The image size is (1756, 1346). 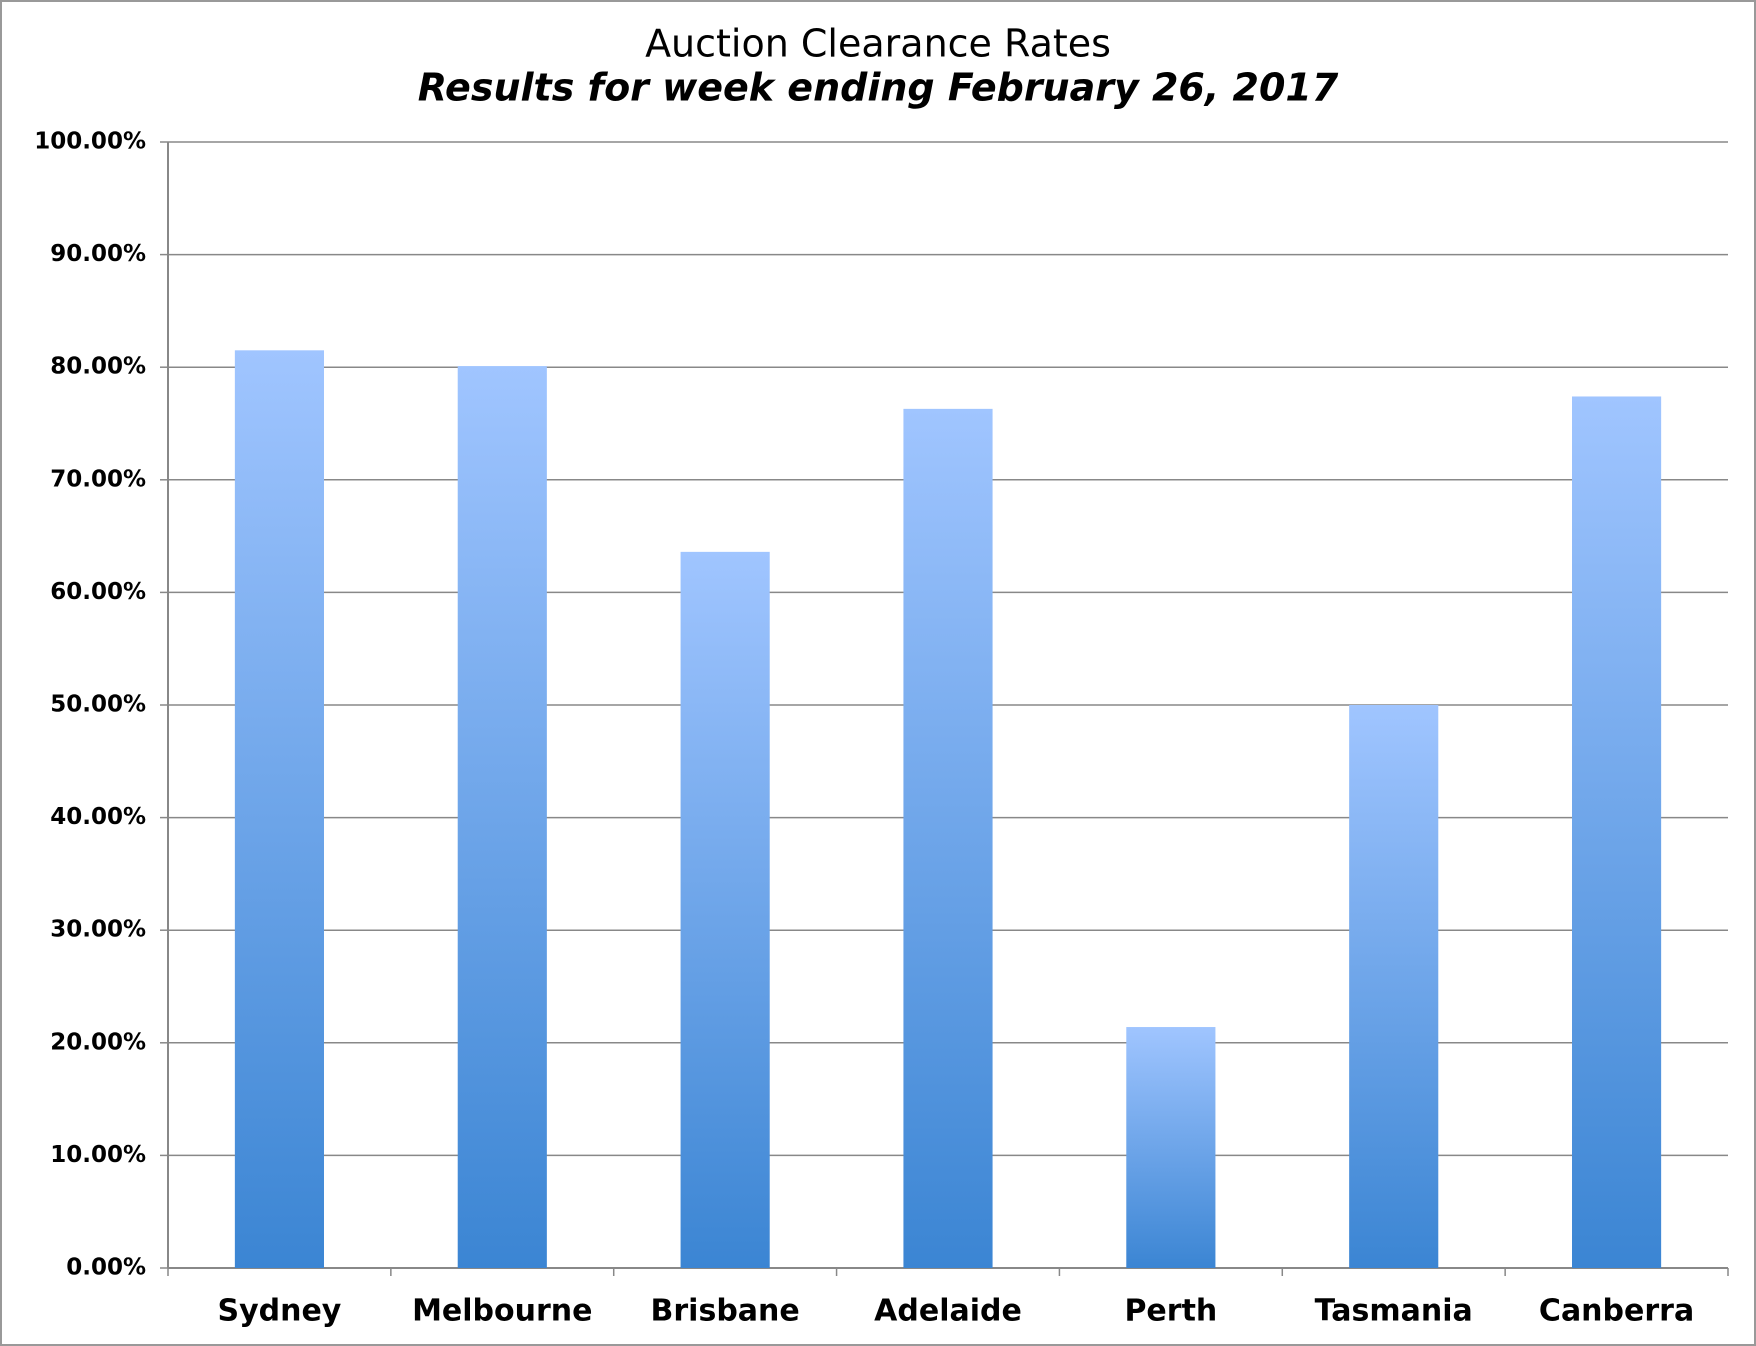 What do you see at coordinates (90, 142) in the screenshot?
I see `y-tick-label: 100.00%` at bounding box center [90, 142].